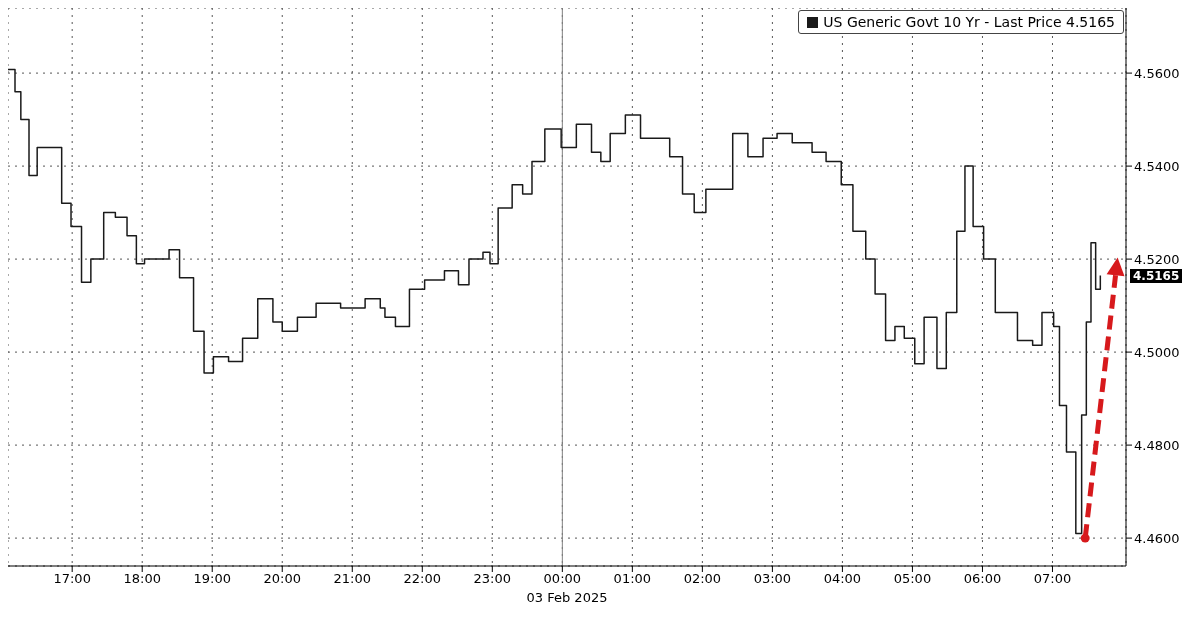 The width and height of the screenshot is (1194, 626). Describe the element at coordinates (1157, 73) in the screenshot. I see `y-tick-label: 4.5600` at that location.